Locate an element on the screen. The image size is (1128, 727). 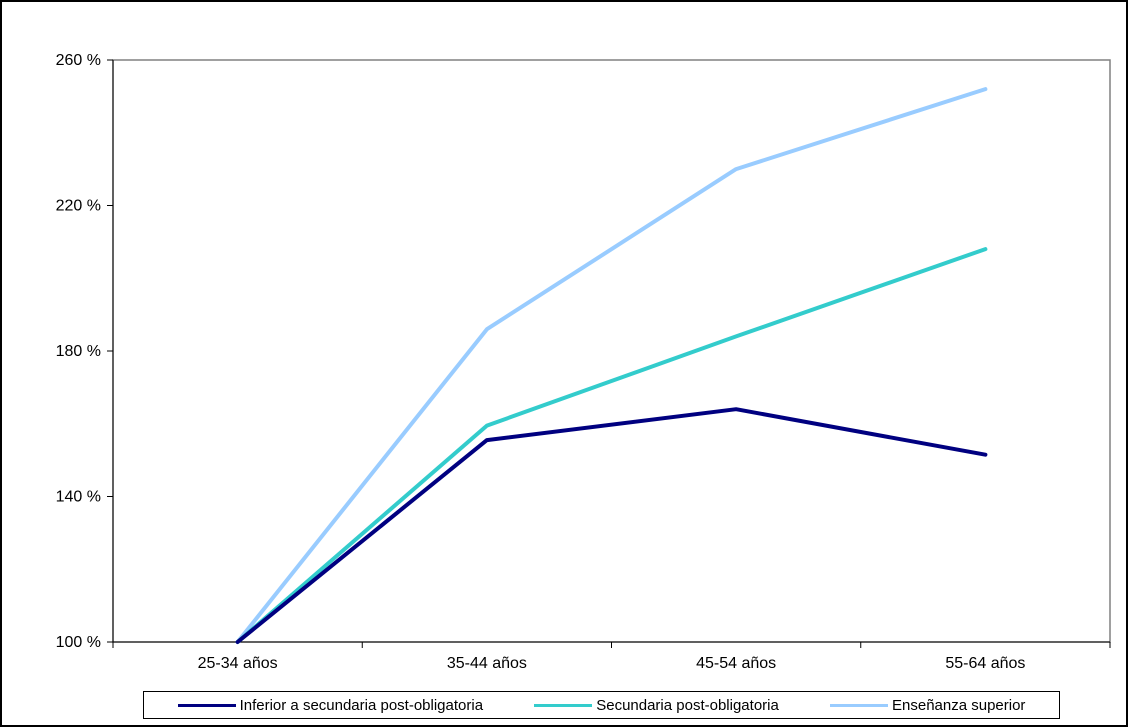
y-tick-label: 180 % is located at coordinates (78, 351).